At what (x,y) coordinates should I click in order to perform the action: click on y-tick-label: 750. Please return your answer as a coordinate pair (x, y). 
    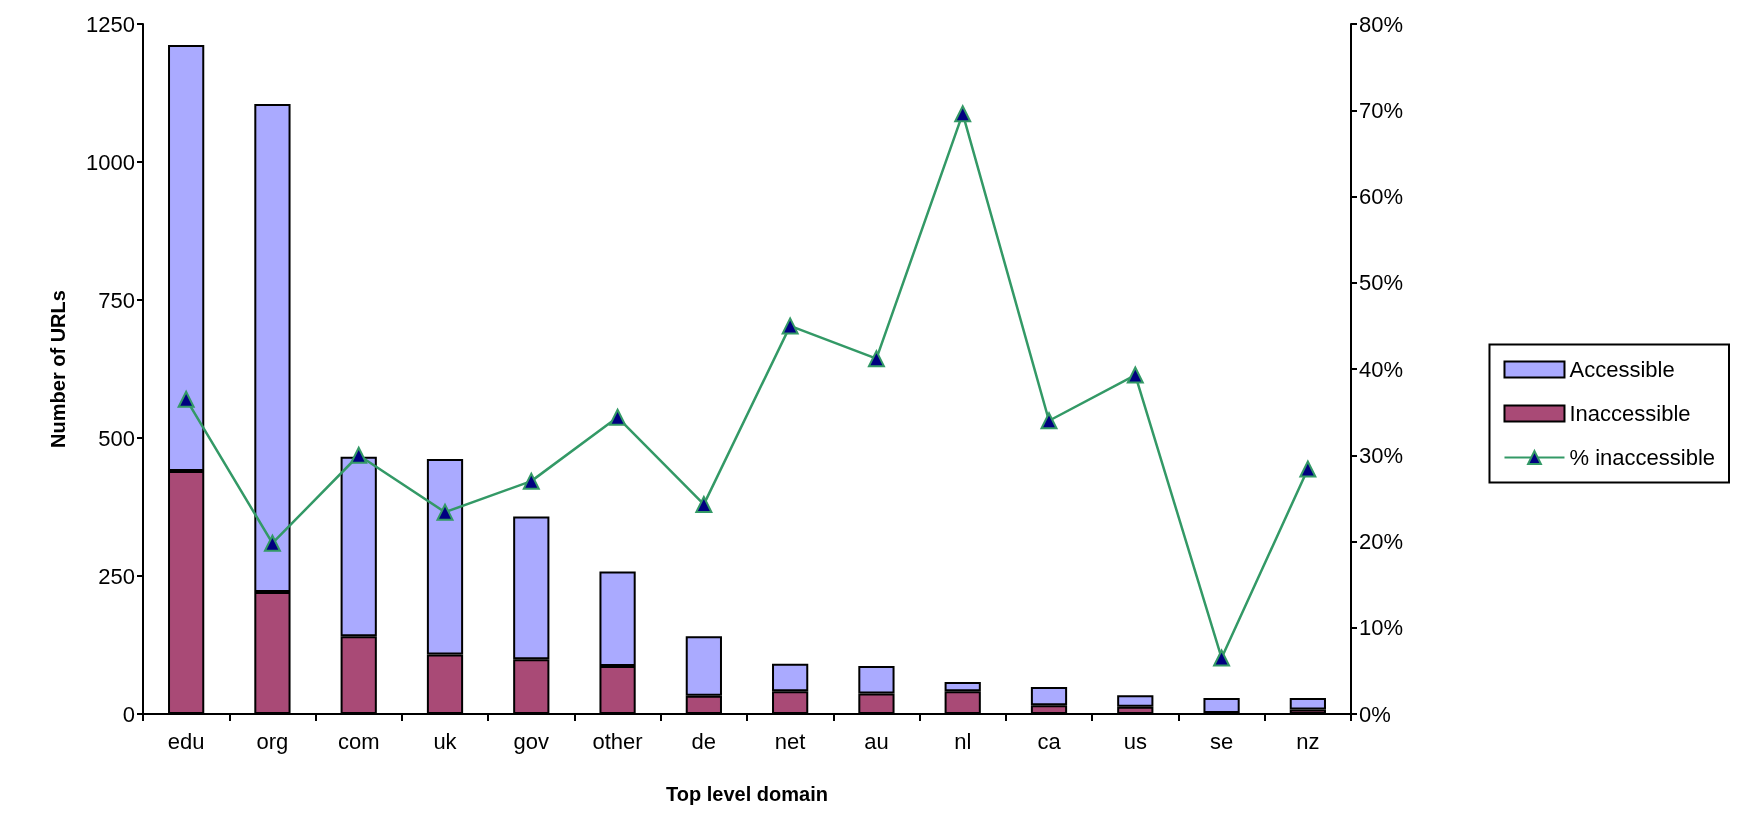
    Looking at the image, I should click on (116, 300).